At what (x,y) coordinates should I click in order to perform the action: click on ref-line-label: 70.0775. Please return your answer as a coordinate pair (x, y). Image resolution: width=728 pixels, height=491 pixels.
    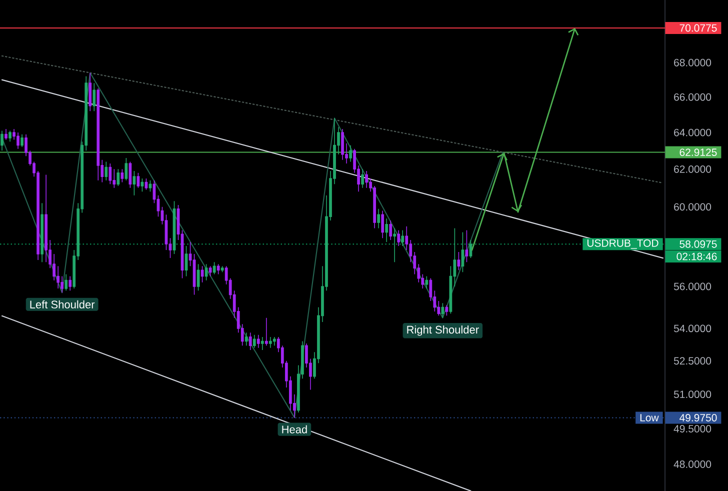
    Looking at the image, I should click on (698, 28).